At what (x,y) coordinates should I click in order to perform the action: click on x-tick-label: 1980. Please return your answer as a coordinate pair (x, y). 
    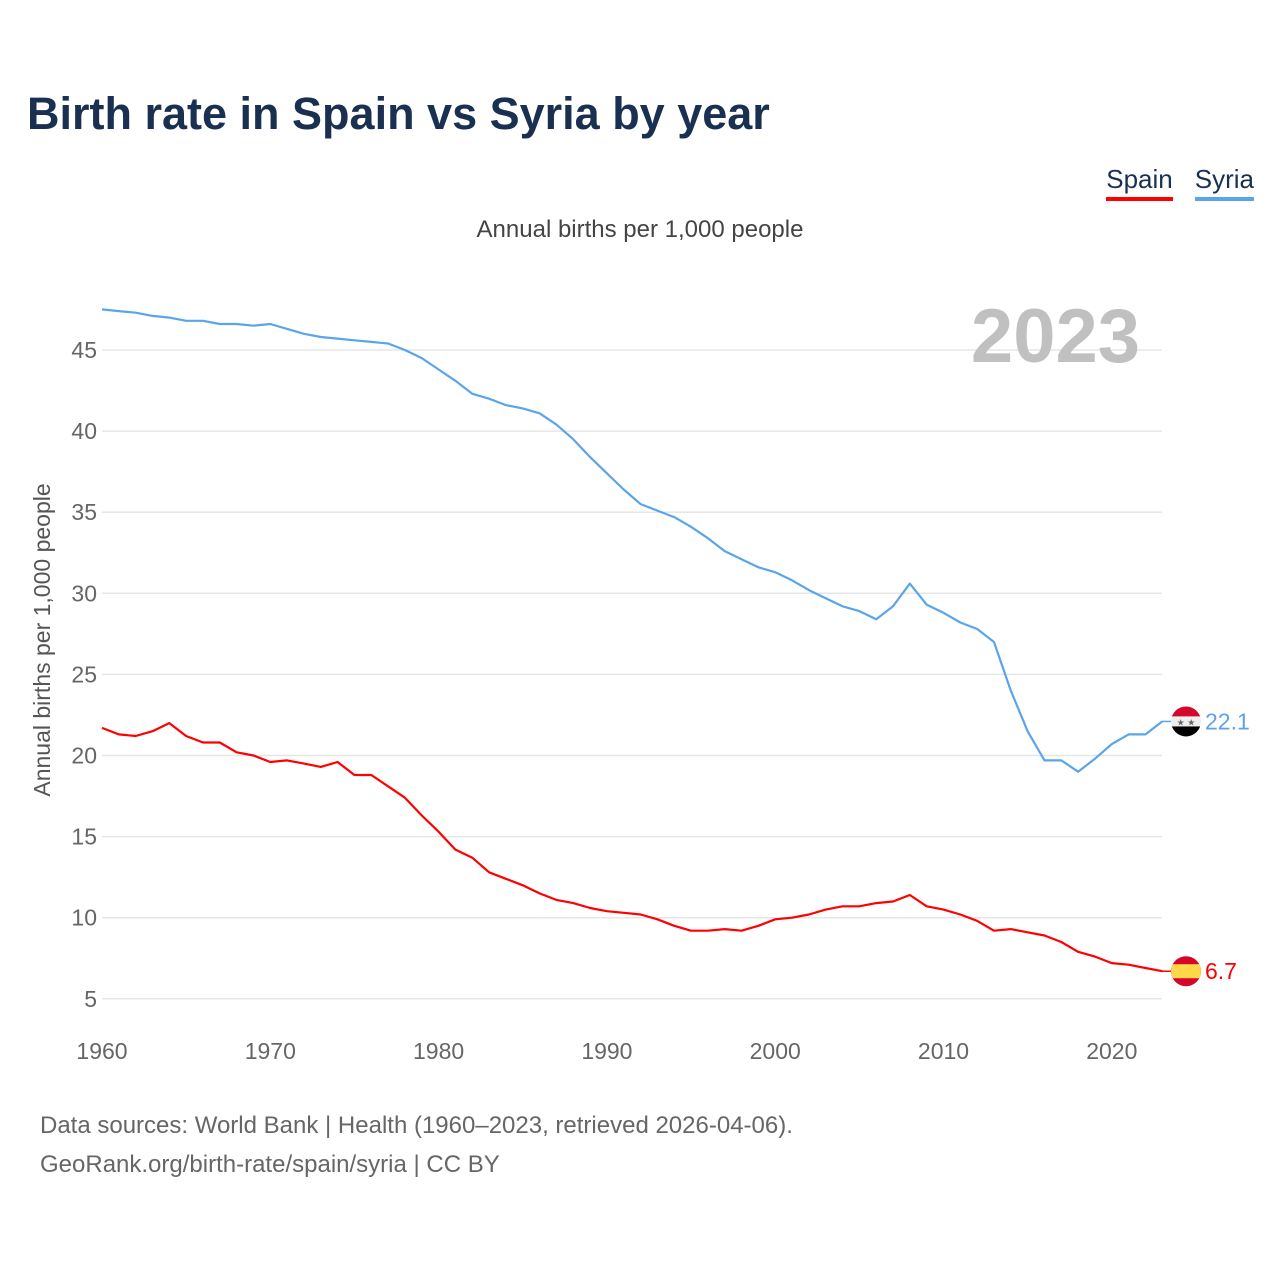
    Looking at the image, I should click on (438, 1051).